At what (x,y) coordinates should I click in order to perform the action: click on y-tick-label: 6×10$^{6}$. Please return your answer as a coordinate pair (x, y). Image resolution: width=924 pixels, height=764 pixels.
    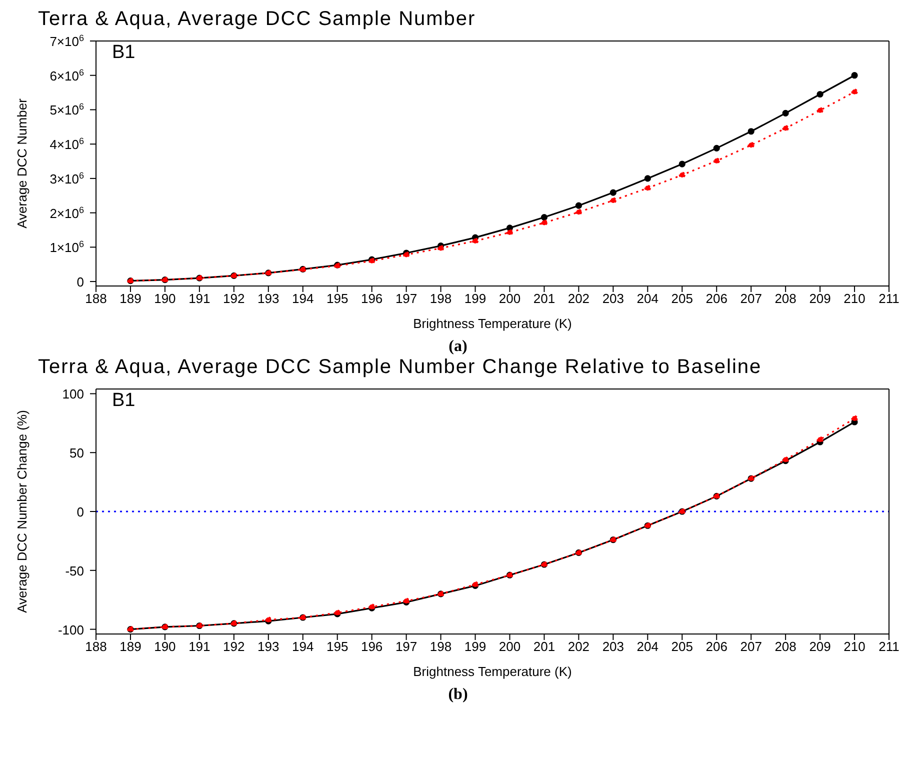
    Looking at the image, I should click on (67, 75).